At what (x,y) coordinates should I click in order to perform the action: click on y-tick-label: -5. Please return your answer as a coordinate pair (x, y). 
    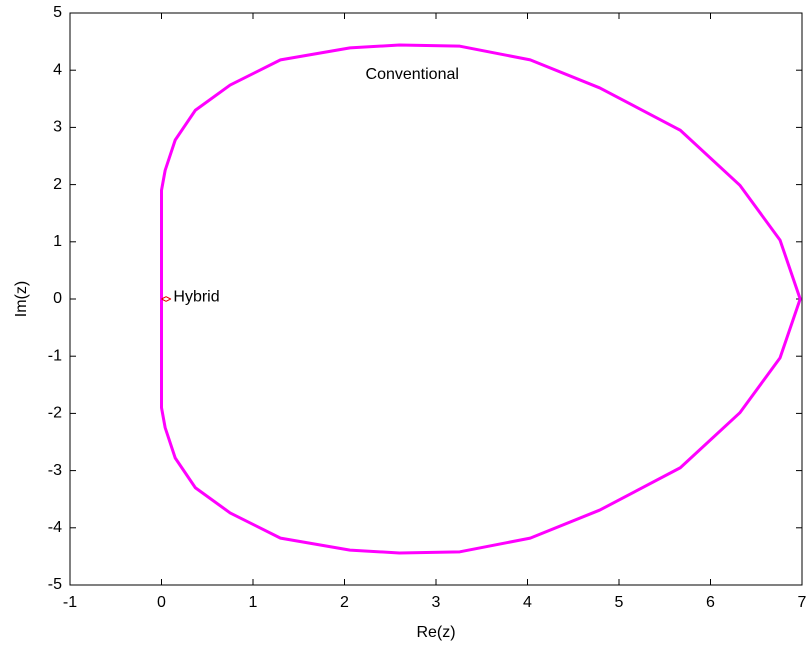
    Looking at the image, I should click on (55, 584).